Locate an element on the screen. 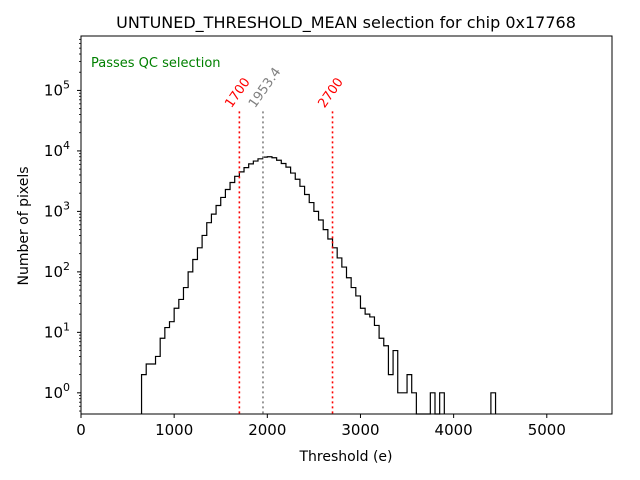 The image size is (640, 480). y-tick-label: 10⁰ is located at coordinates (57, 391).